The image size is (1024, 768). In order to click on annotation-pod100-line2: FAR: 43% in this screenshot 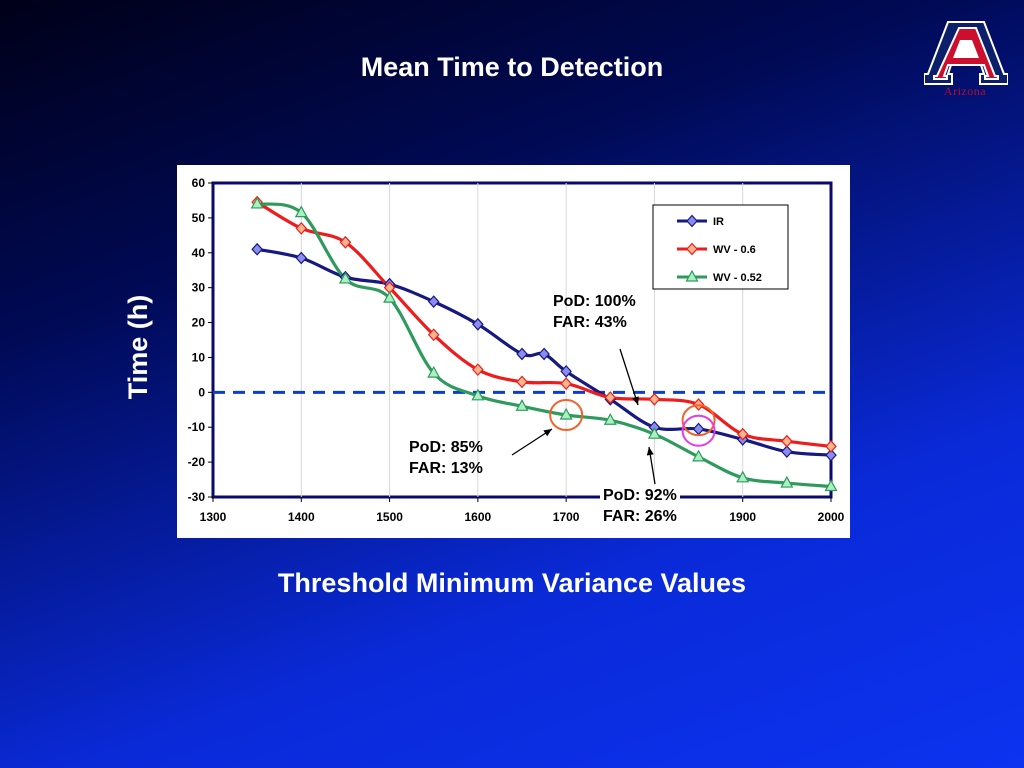, I will do `click(590, 322)`.